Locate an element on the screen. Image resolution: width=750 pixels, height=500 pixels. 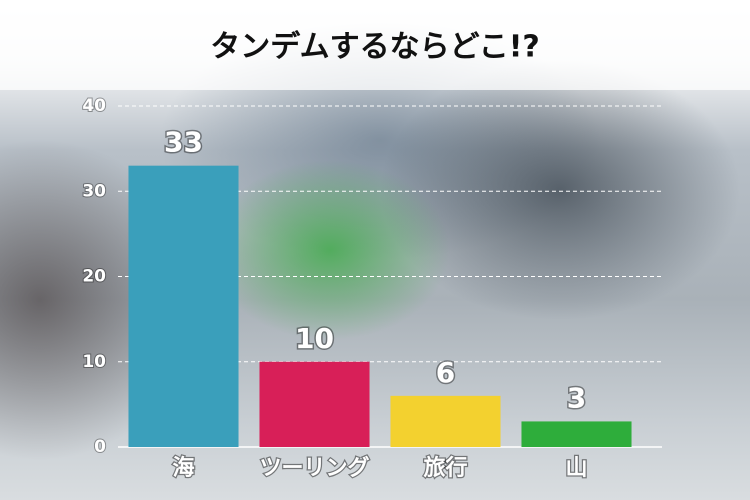
x-tick-label: 旅行 is located at coordinates (445, 468).